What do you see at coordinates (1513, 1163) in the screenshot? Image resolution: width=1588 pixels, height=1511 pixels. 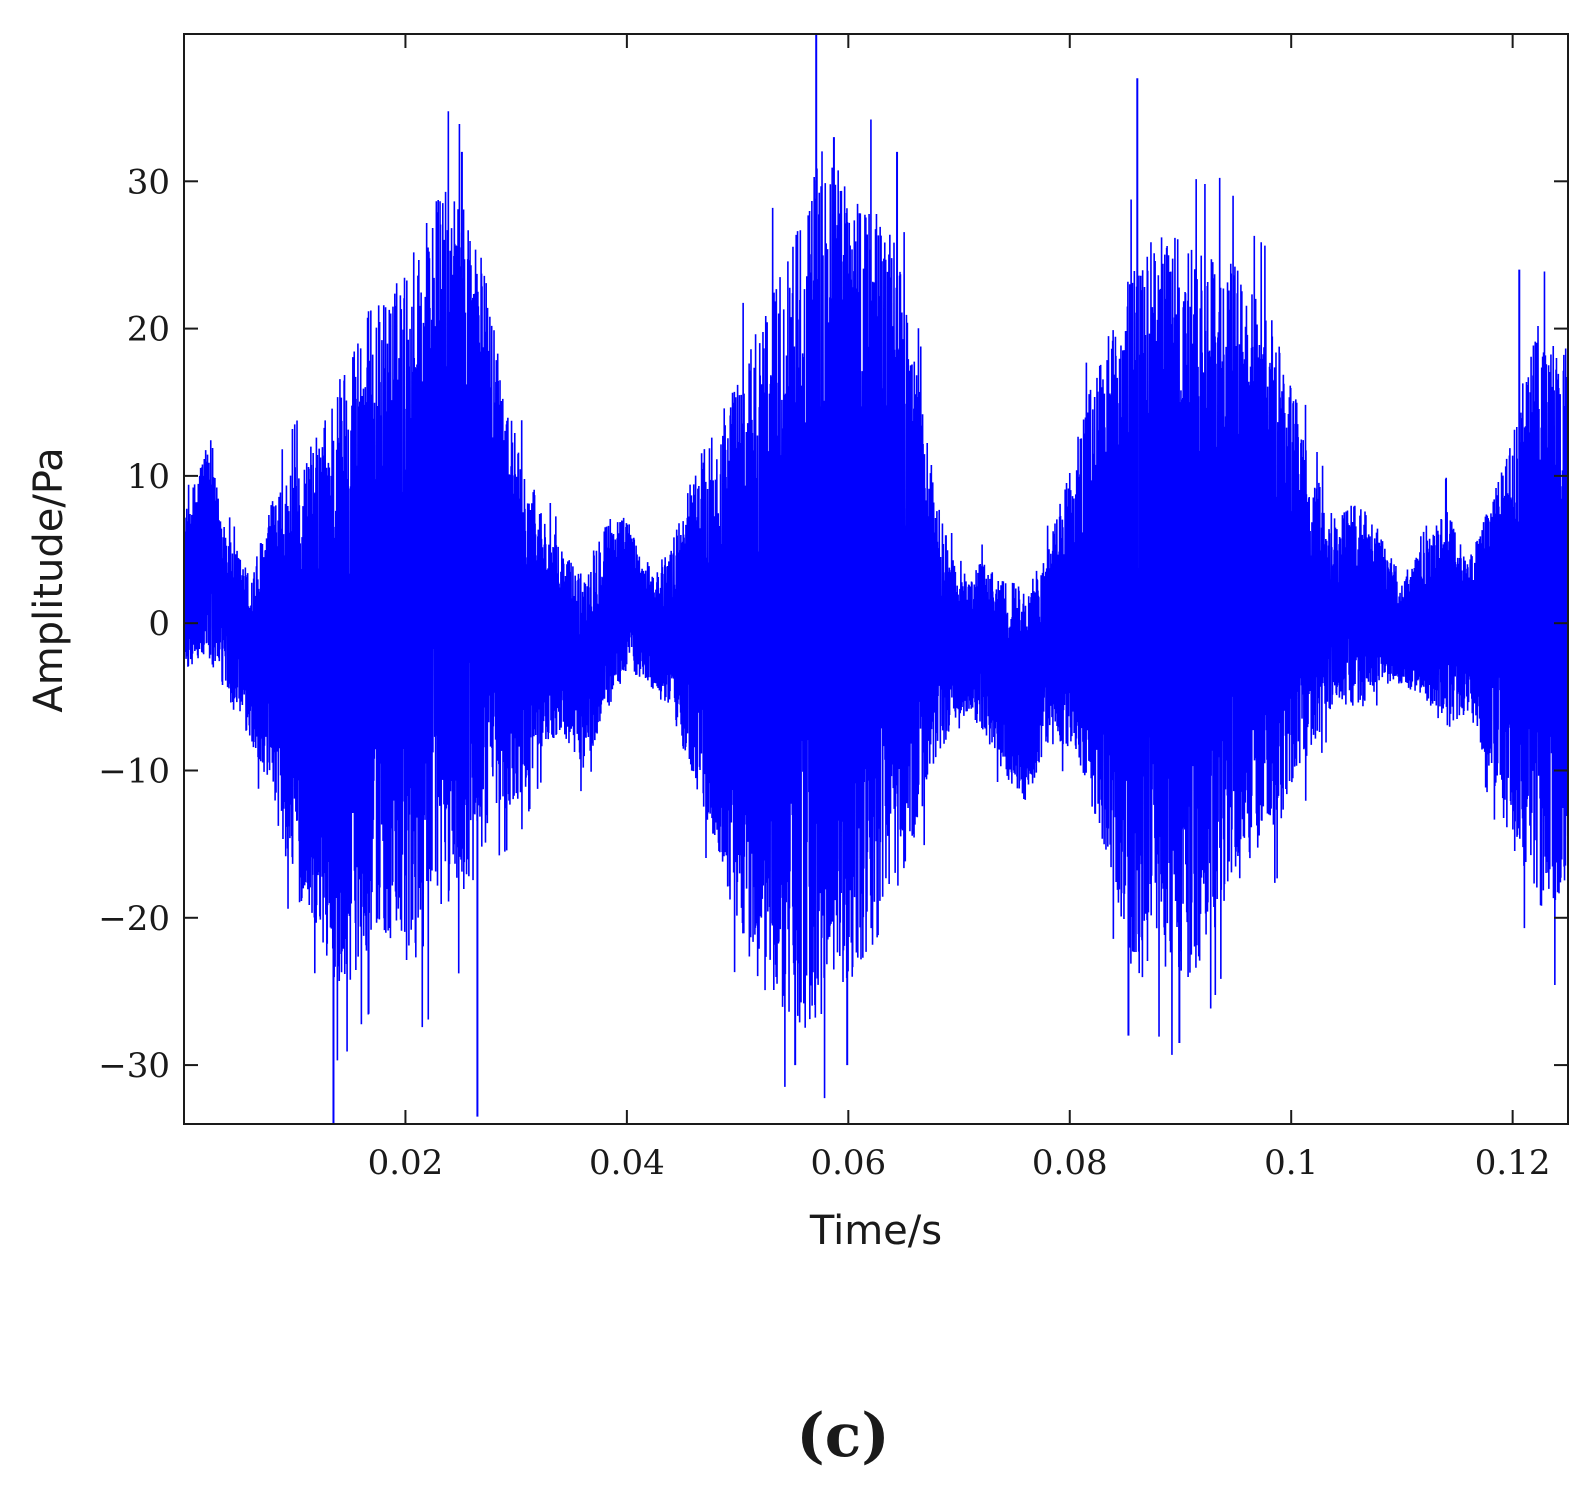 I see `x-tick-label: 0.12` at bounding box center [1513, 1163].